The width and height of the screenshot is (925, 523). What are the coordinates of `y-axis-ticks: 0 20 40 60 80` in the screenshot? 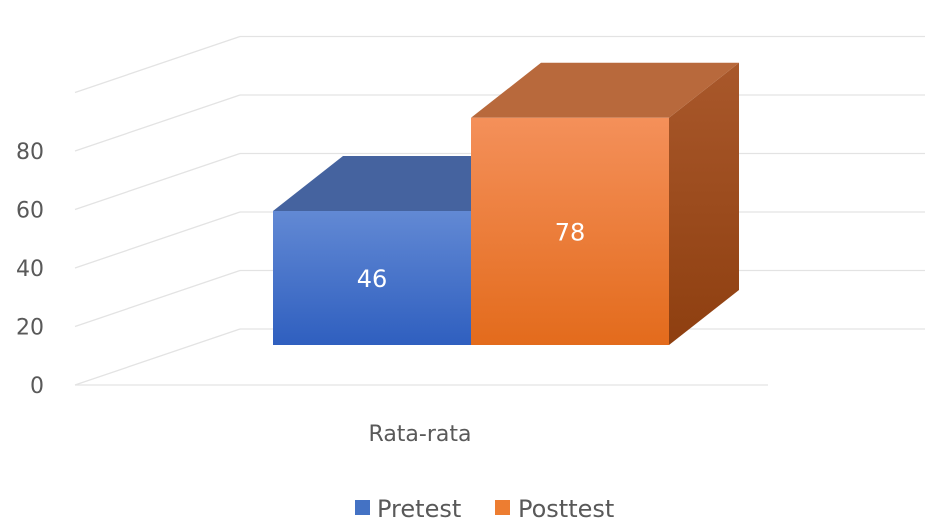 It's located at (30, 269).